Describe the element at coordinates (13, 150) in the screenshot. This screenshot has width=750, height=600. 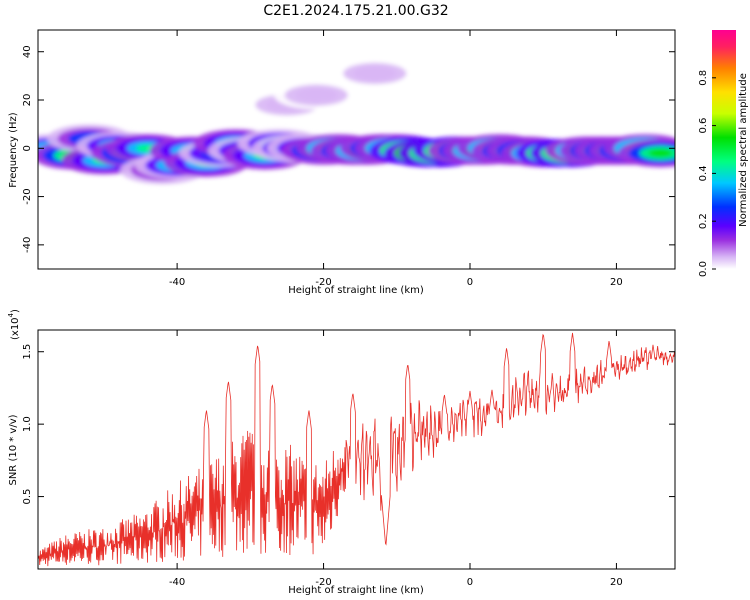
I see `spectrogram-y-axis-label: Frequency (Hz)` at that location.